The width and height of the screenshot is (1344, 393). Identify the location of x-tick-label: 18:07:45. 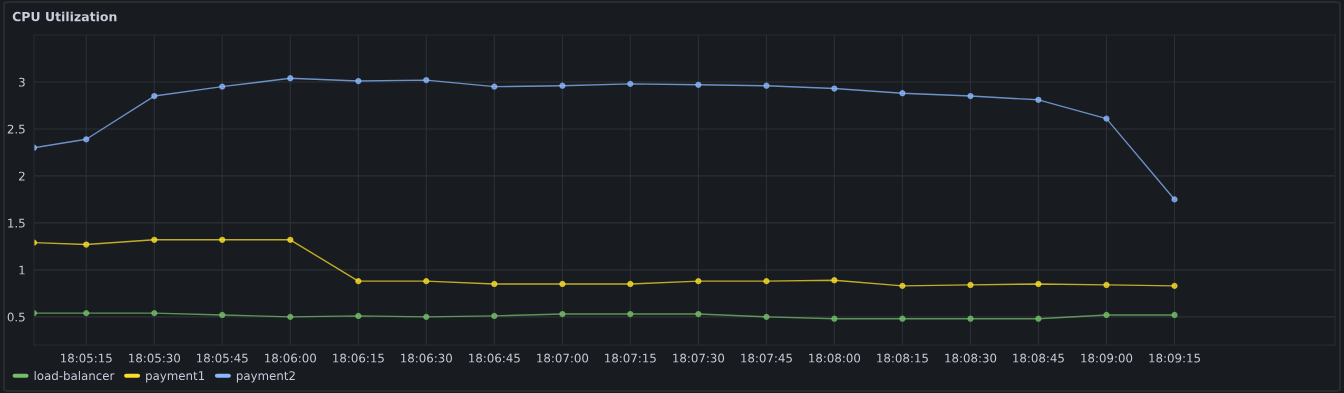
(766, 358).